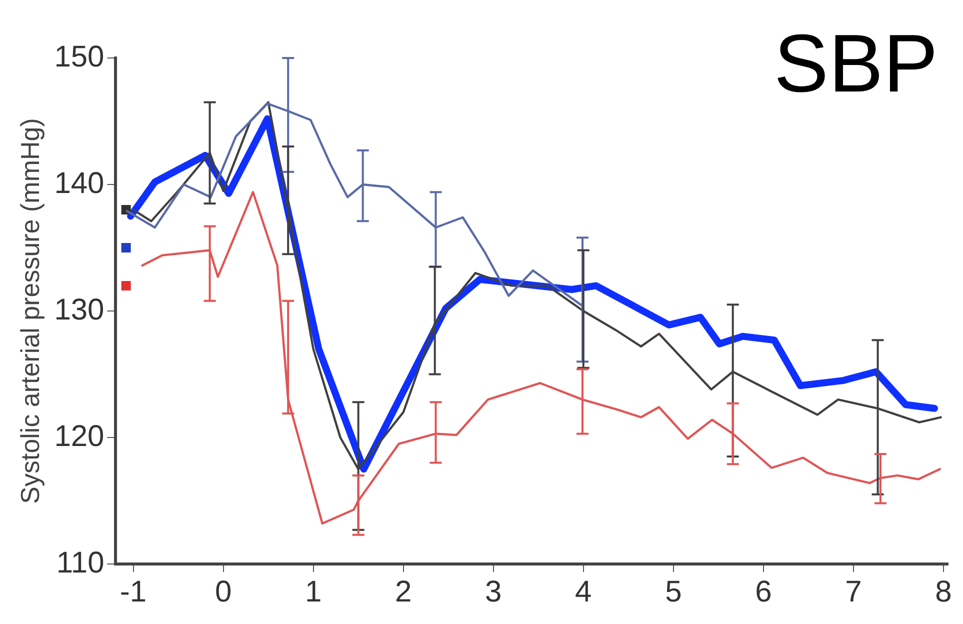  I want to click on x-tick-label: 0, so click(223, 591).